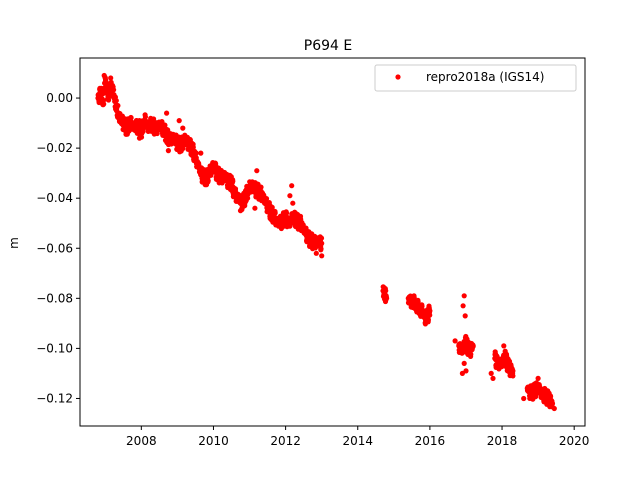 The height and width of the screenshot is (480, 640). What do you see at coordinates (574, 441) in the screenshot?
I see `x-tick-label: 2020` at bounding box center [574, 441].